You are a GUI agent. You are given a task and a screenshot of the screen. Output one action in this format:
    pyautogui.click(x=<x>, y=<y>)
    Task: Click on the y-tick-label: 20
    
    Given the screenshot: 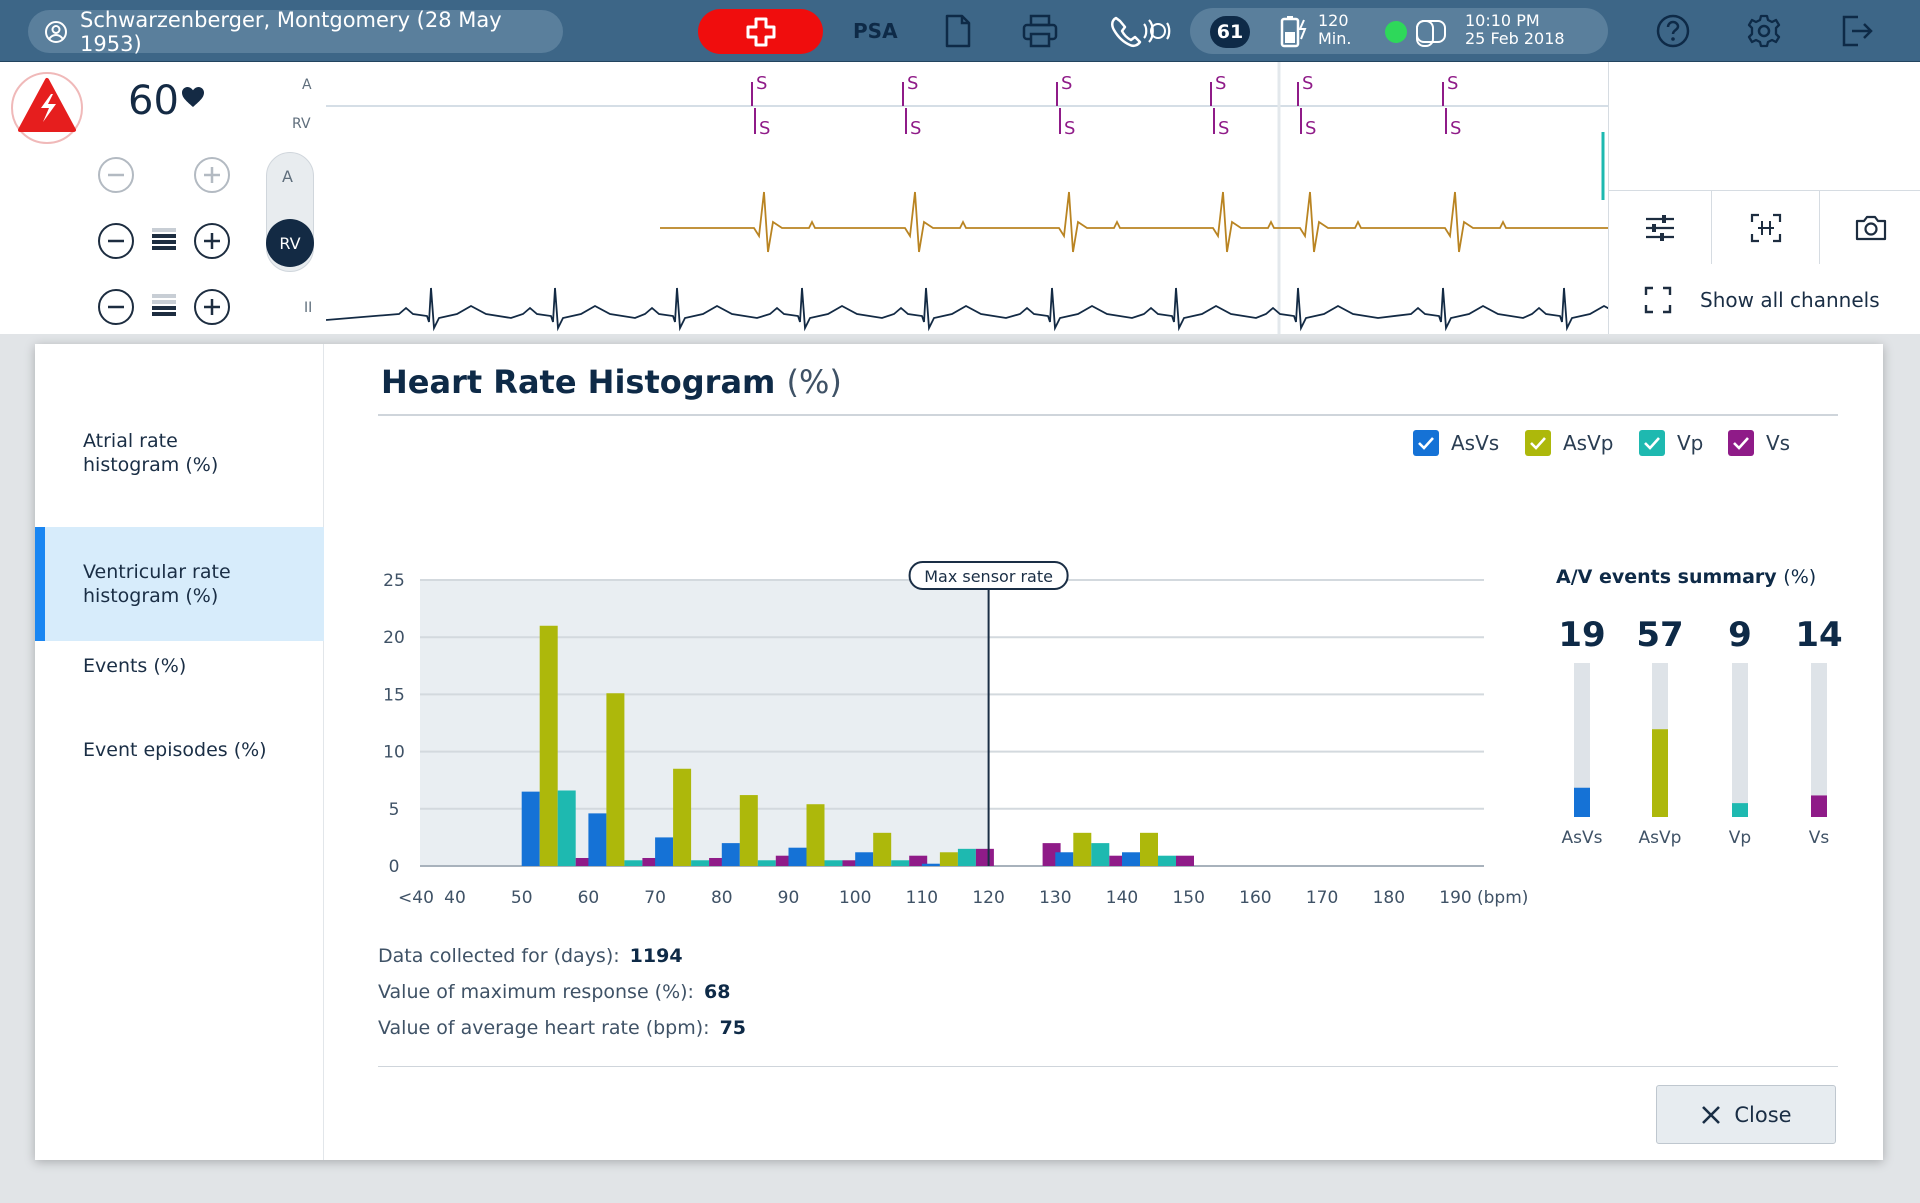 What is the action you would take?
    pyautogui.click(x=394, y=638)
    